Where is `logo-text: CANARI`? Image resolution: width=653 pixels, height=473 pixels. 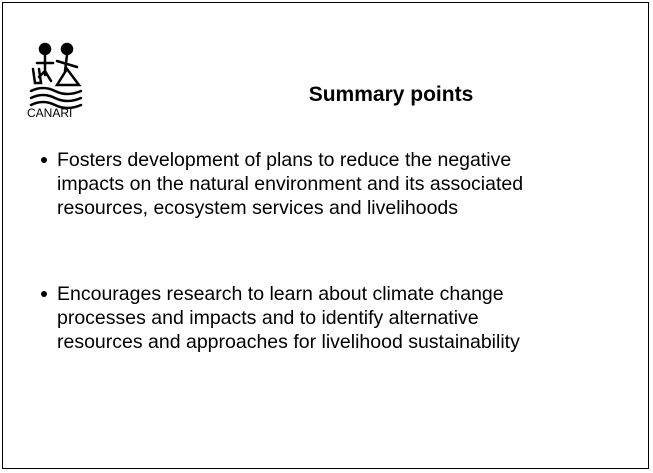
logo-text: CANARI is located at coordinates (50, 113).